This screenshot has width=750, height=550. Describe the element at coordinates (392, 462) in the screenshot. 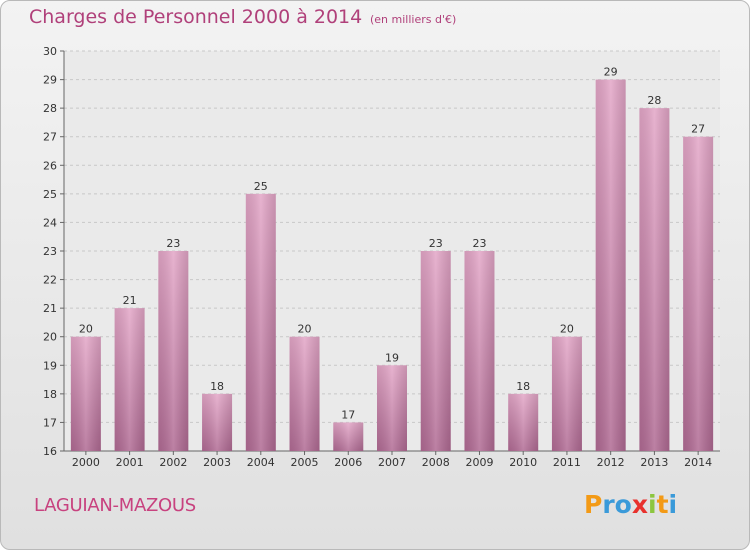

I see `x-tick-label: 2007` at that location.